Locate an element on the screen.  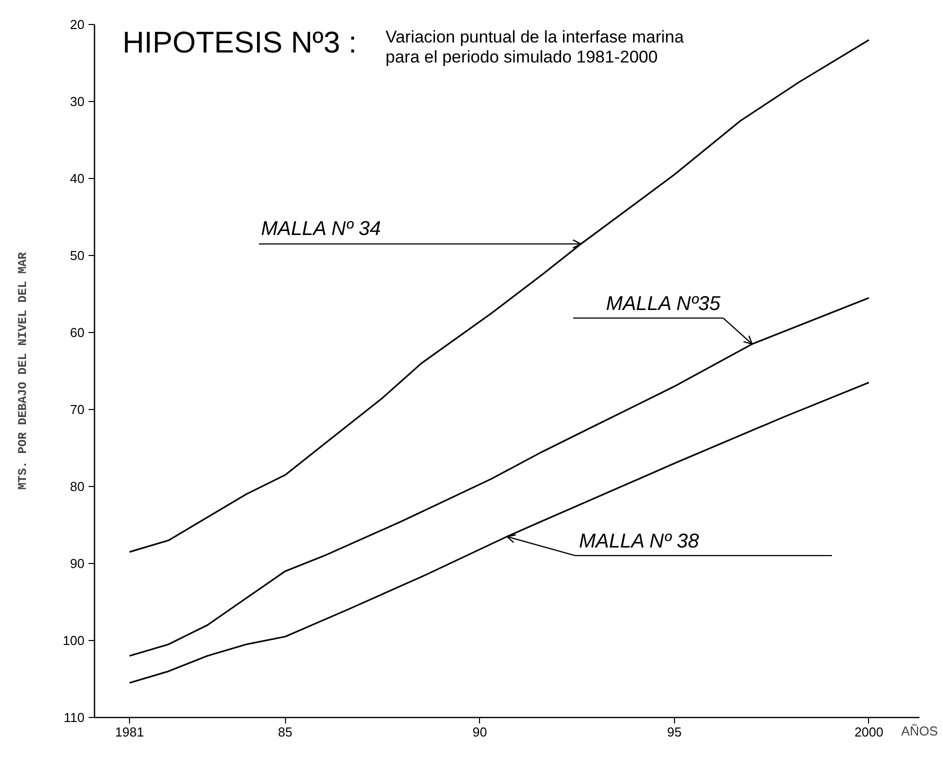
x-tick-label: 85 is located at coordinates (285, 732).